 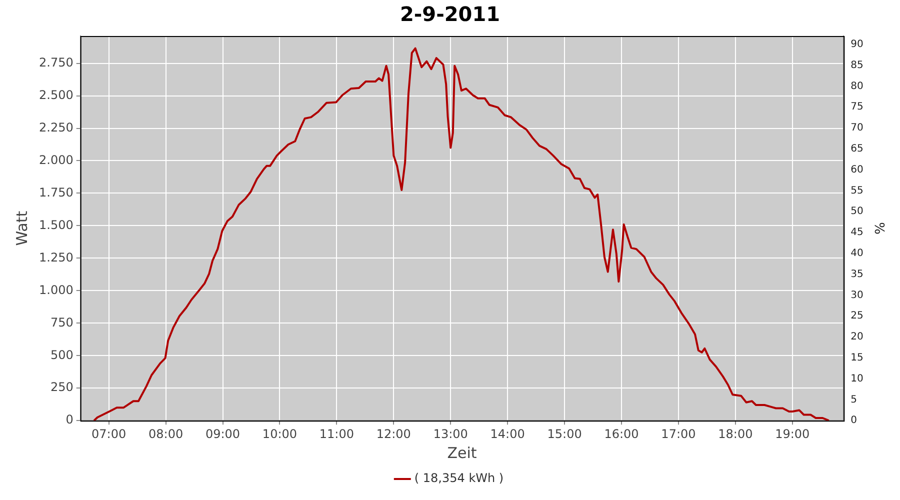 I want to click on y2-tick-label: 65, so click(x=857, y=148).